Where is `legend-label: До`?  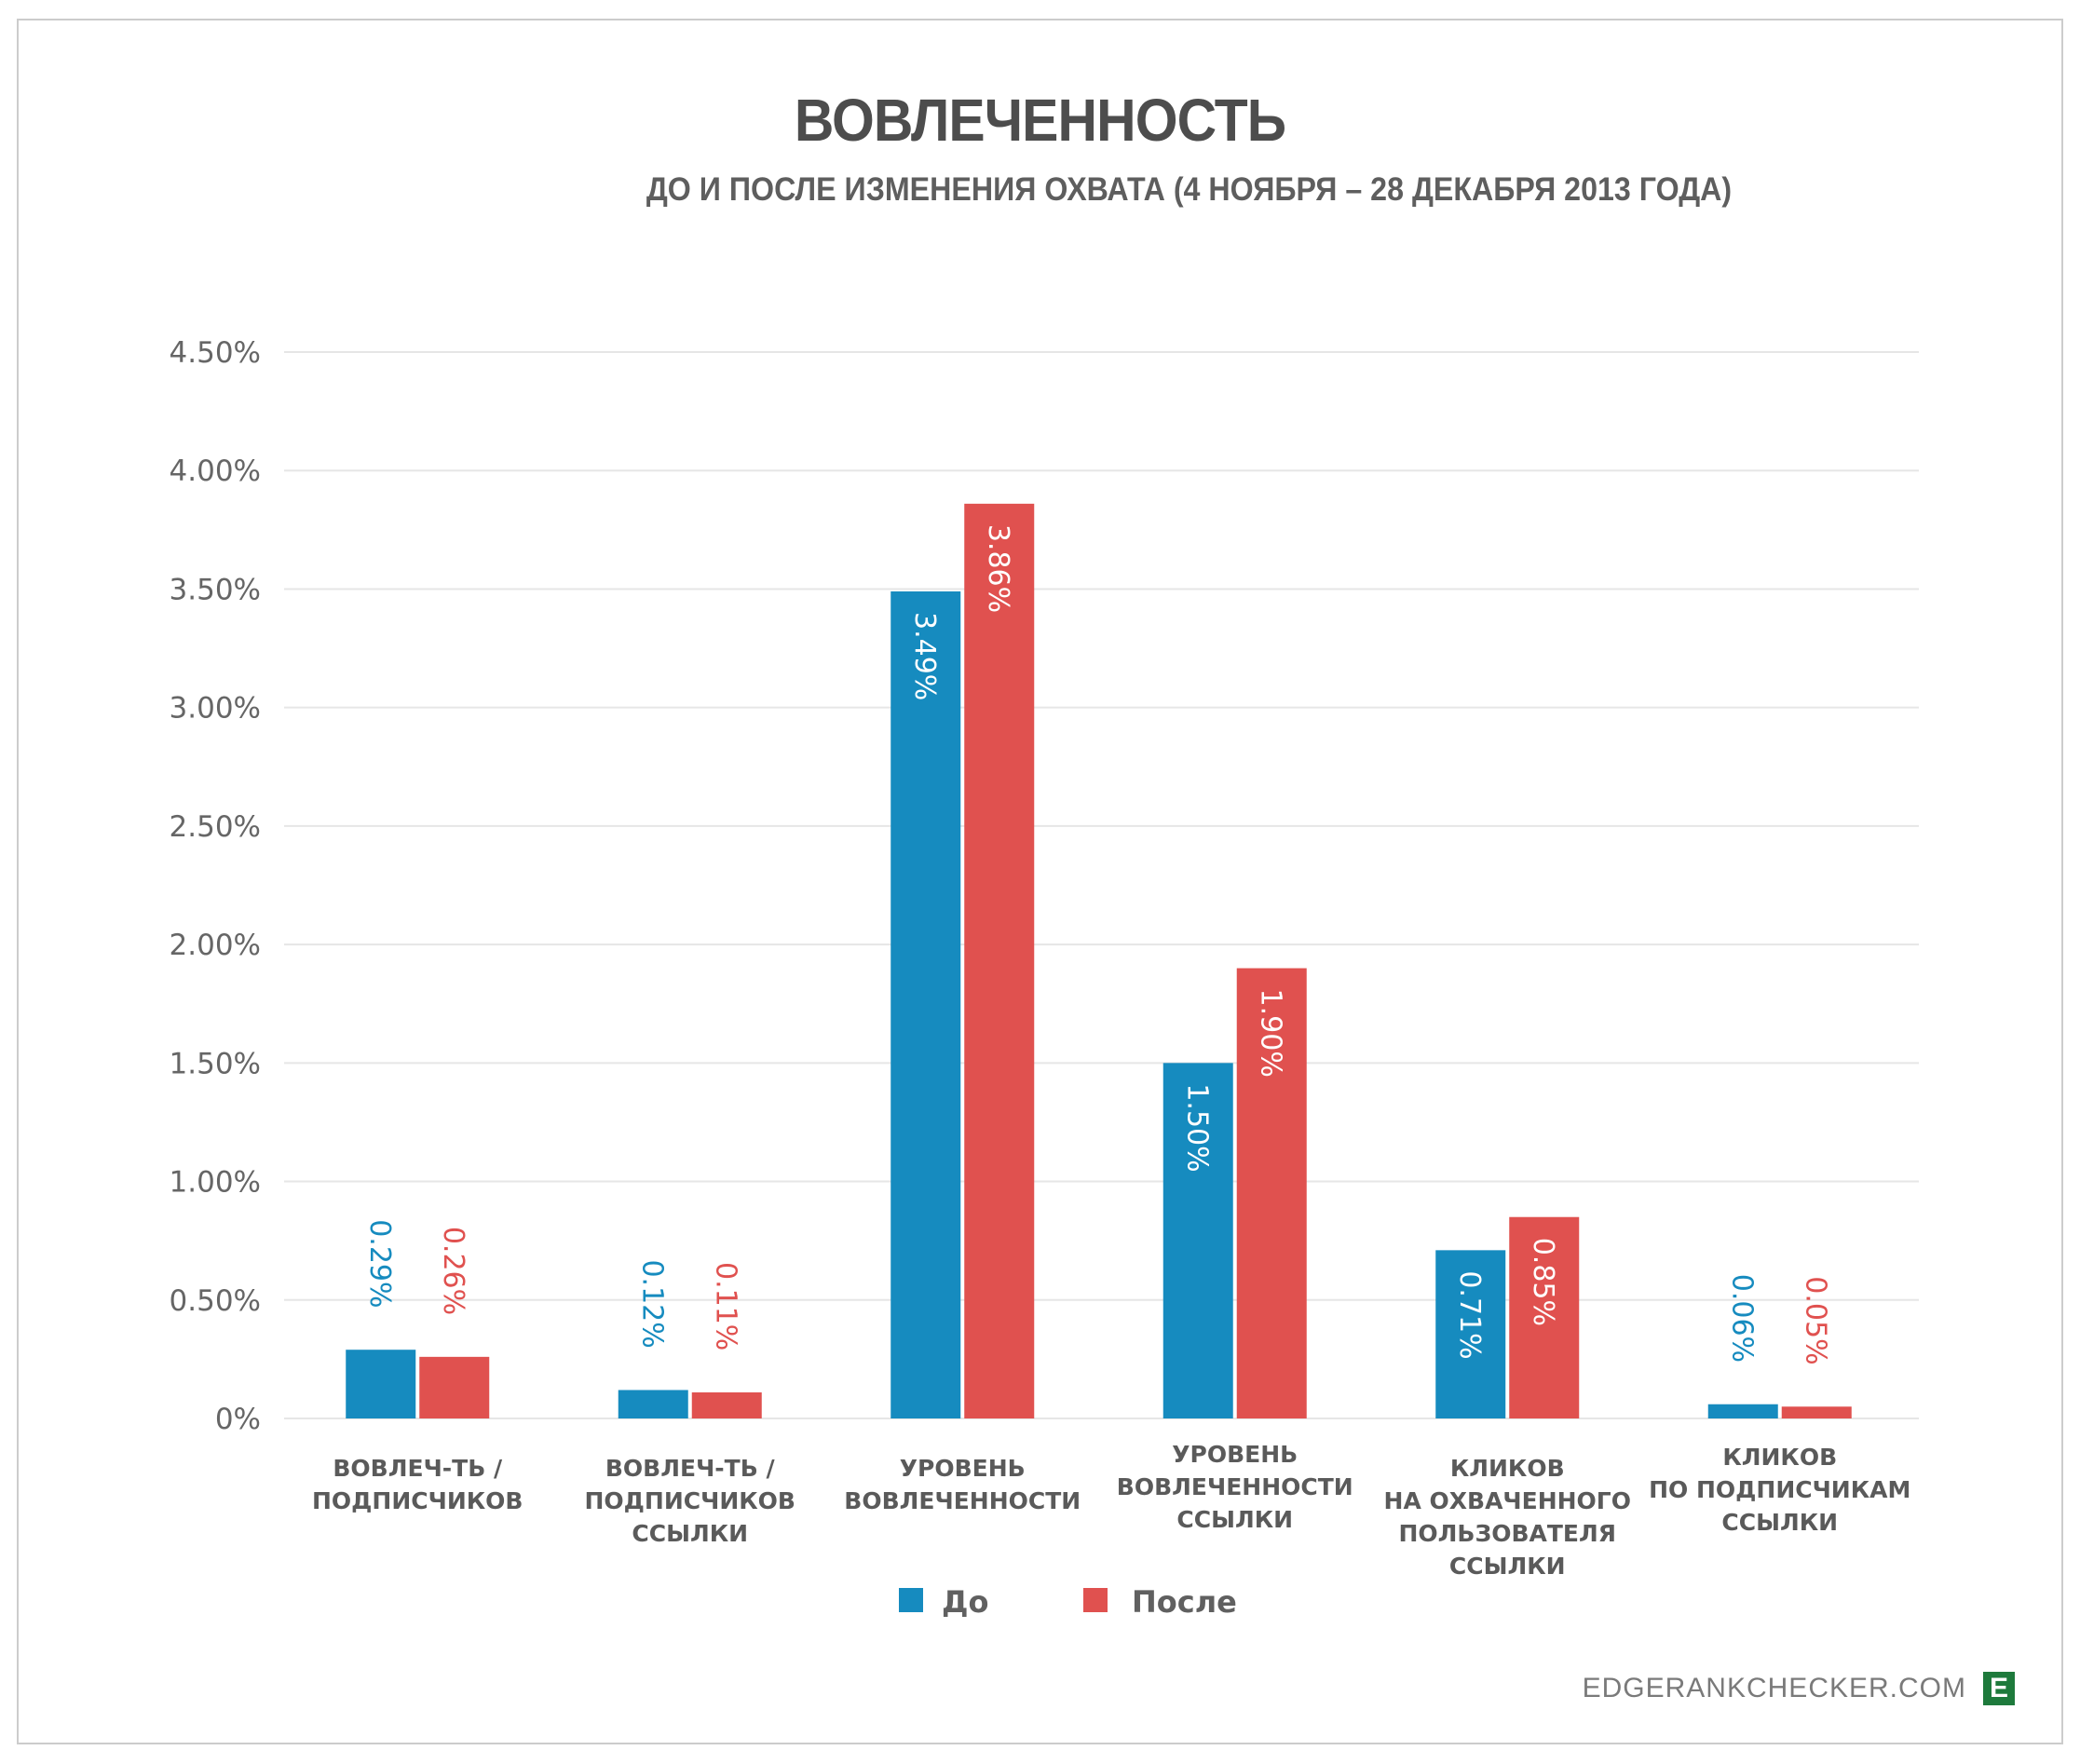
legend-label: До is located at coordinates (965, 1602).